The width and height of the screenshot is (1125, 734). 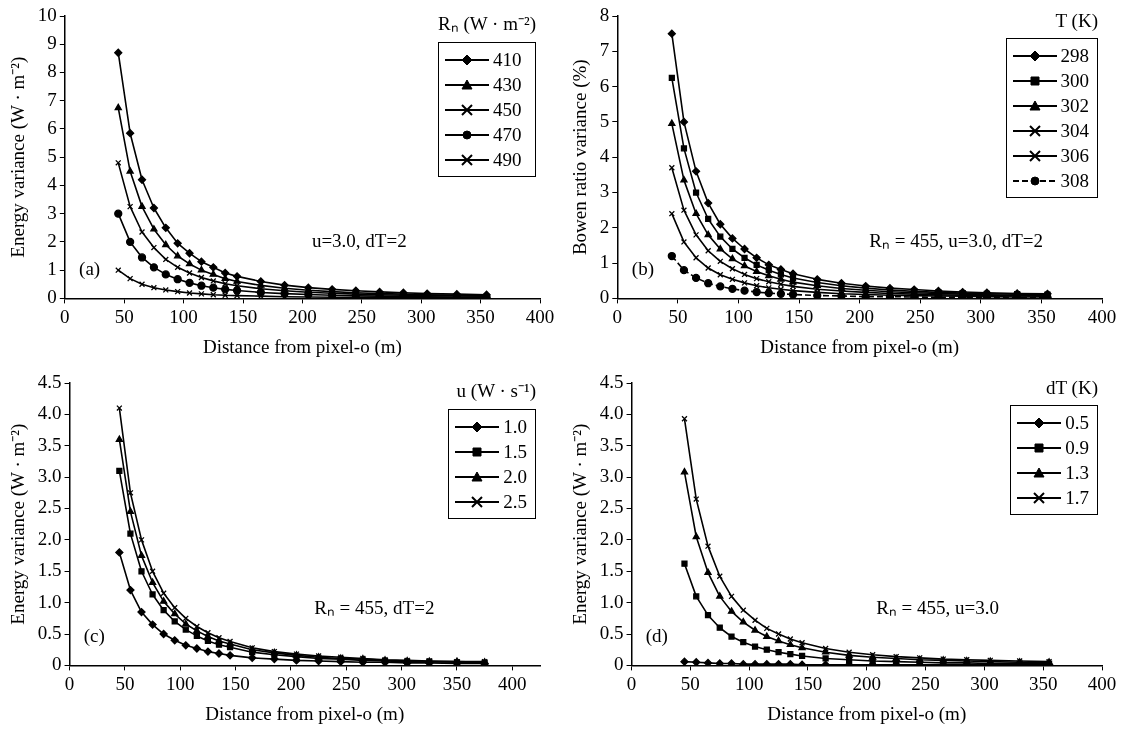 What do you see at coordinates (1076, 21) in the screenshot?
I see `legend-title: T (K)` at bounding box center [1076, 21].